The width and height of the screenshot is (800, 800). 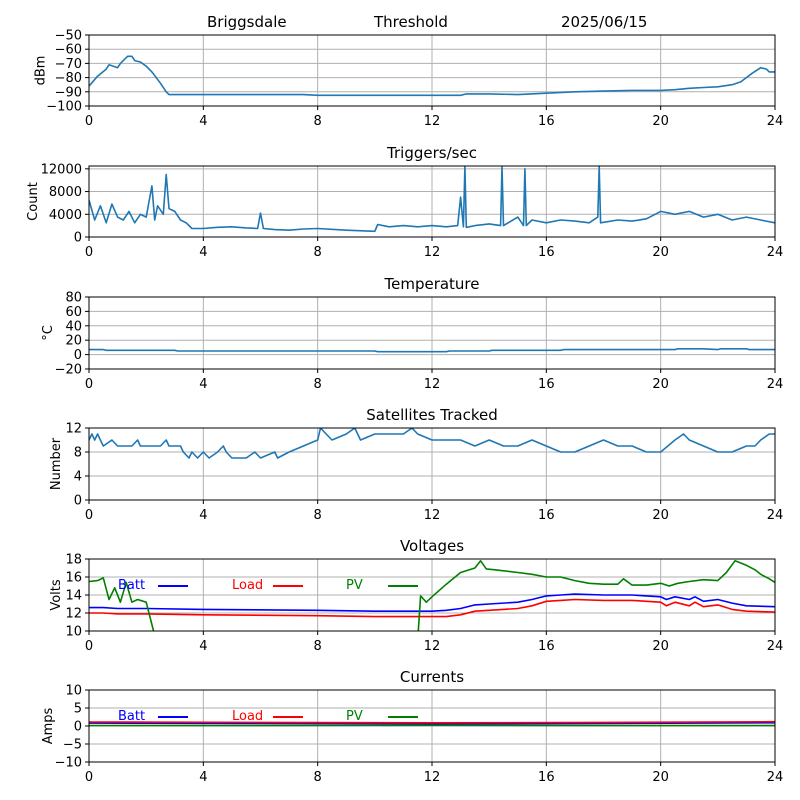 I want to click on y-tick-label: −10, so click(x=68, y=763).